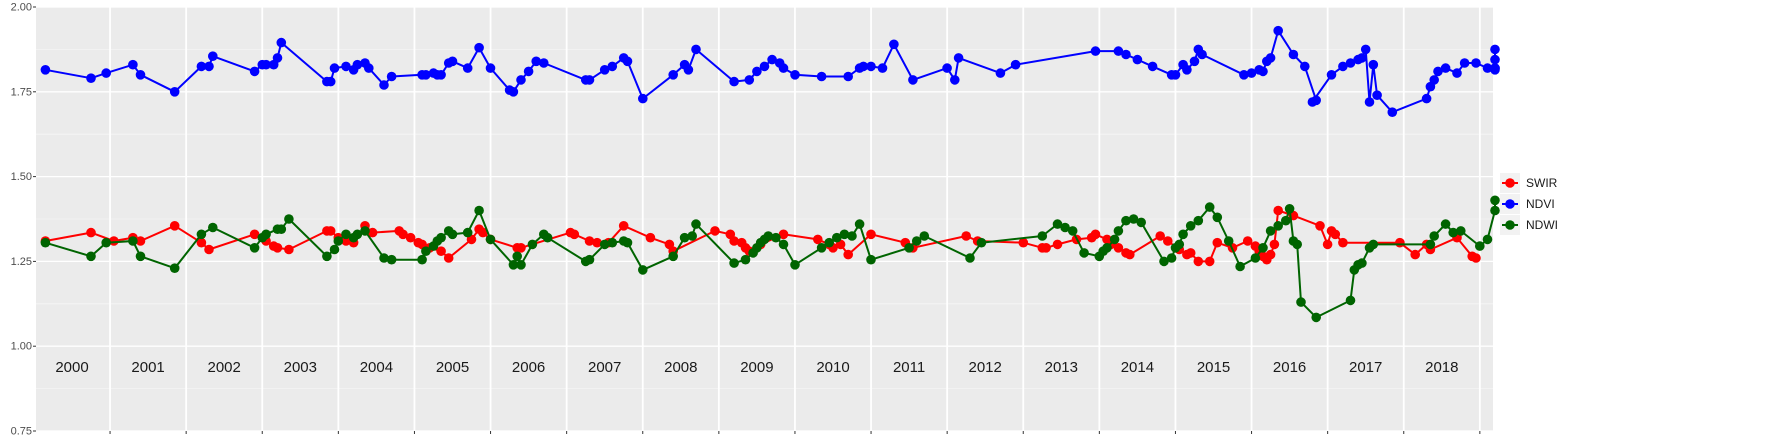 This screenshot has width=1773, height=442. Describe the element at coordinates (528, 367) in the screenshot. I see `year-label: 2006` at that location.